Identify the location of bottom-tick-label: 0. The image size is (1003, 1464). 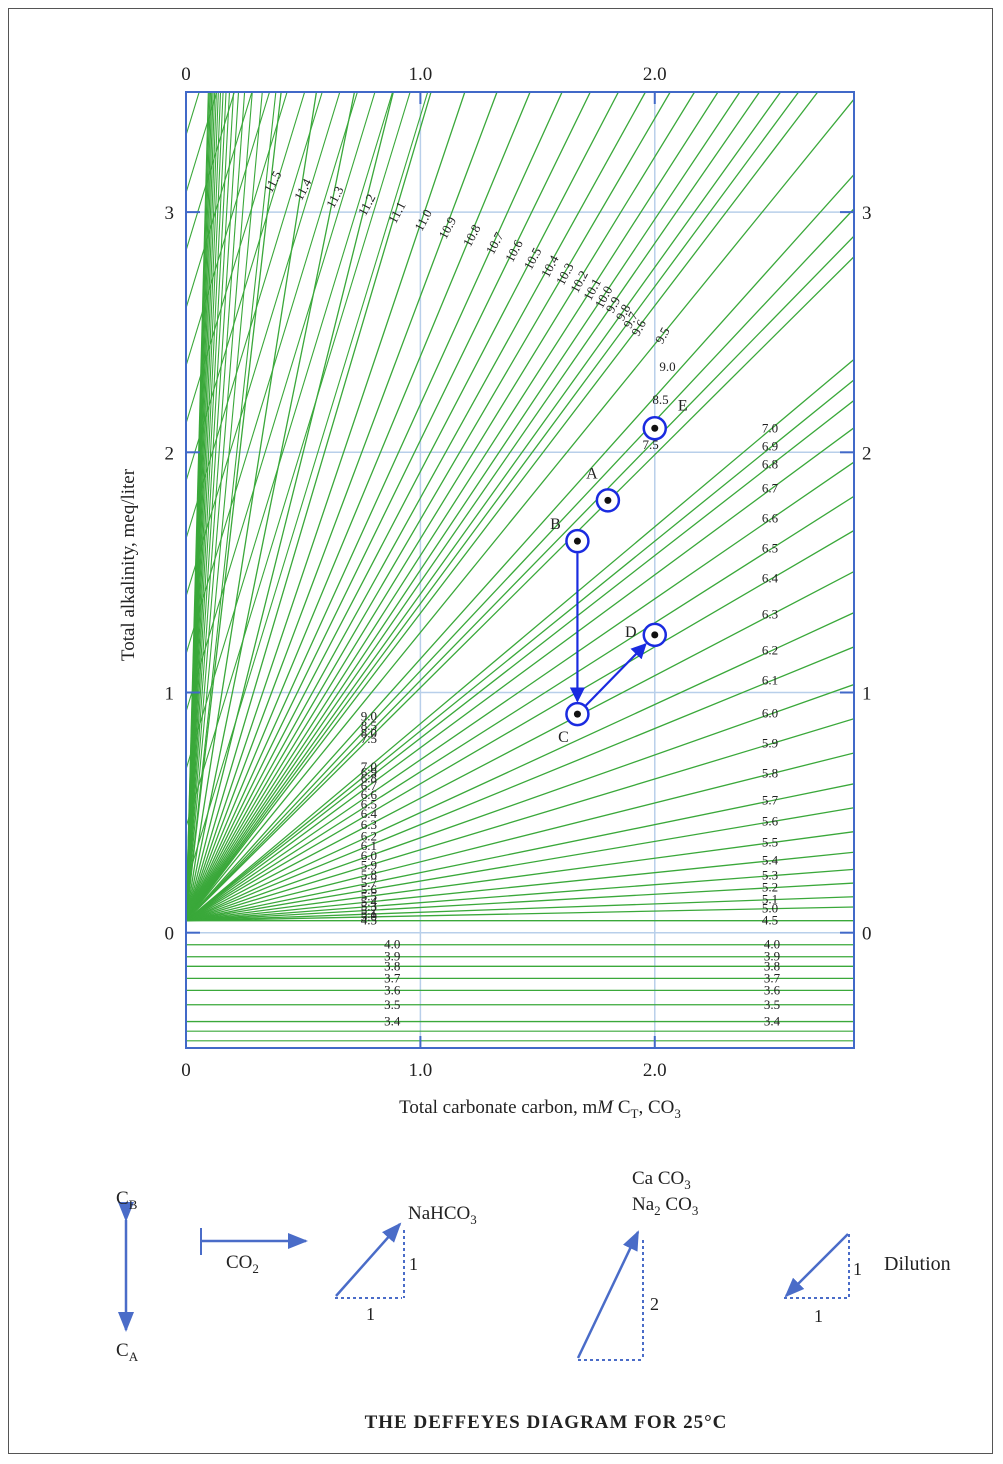
(186, 1070).